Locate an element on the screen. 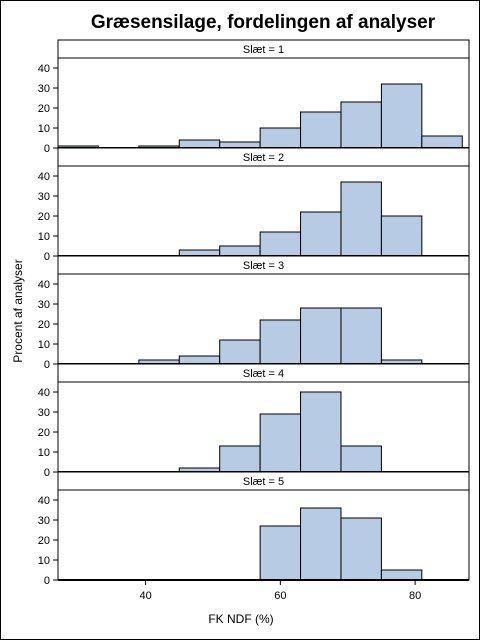 The image size is (480, 640). panel-frame is located at coordinates (263, 535).